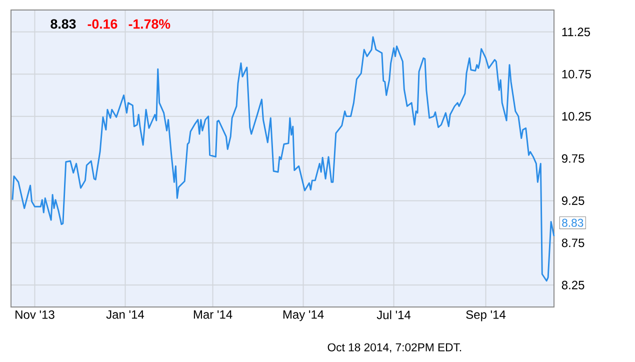 This screenshot has height=362, width=635. Describe the element at coordinates (576, 32) in the screenshot. I see `y-tick-label: 11.25` at that location.